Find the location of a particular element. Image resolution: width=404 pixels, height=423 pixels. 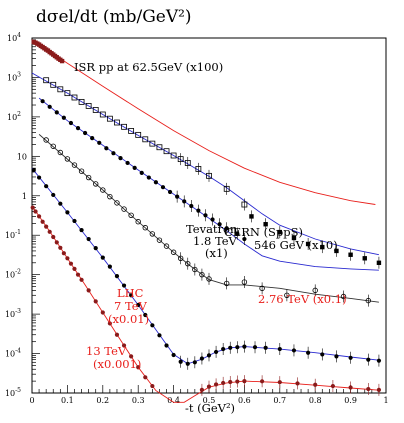

y-tick-label: 10⁻⁴ is located at coordinates (13, 353).